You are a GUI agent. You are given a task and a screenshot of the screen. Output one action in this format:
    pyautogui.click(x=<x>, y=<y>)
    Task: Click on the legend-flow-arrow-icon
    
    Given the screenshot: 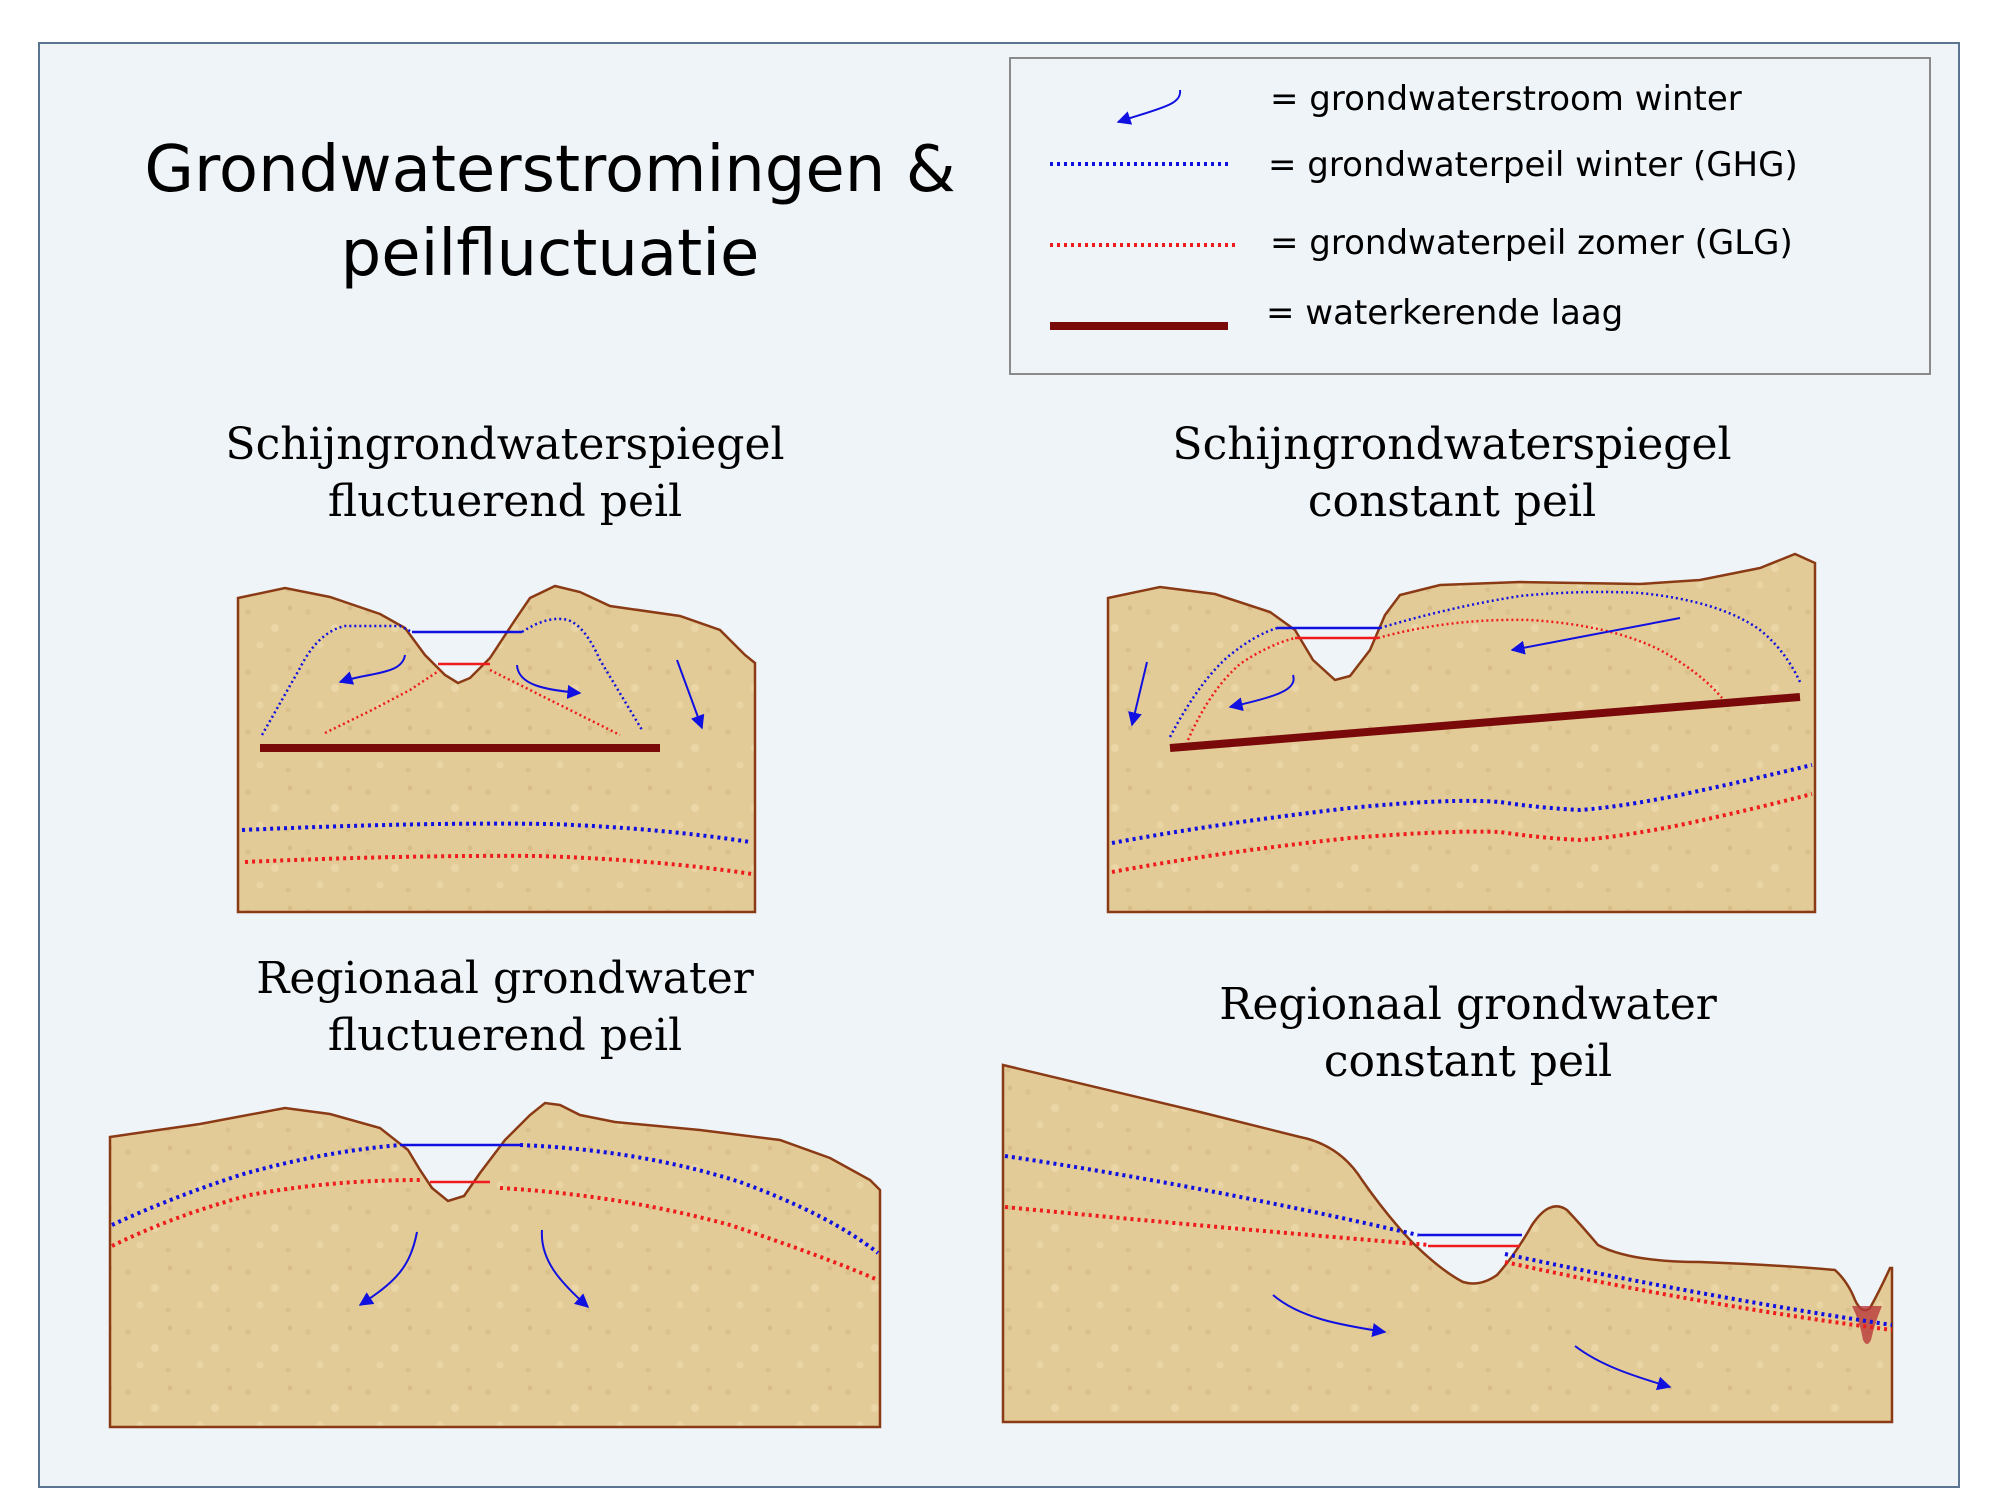 What is the action you would take?
    pyautogui.click(x=1149, y=106)
    